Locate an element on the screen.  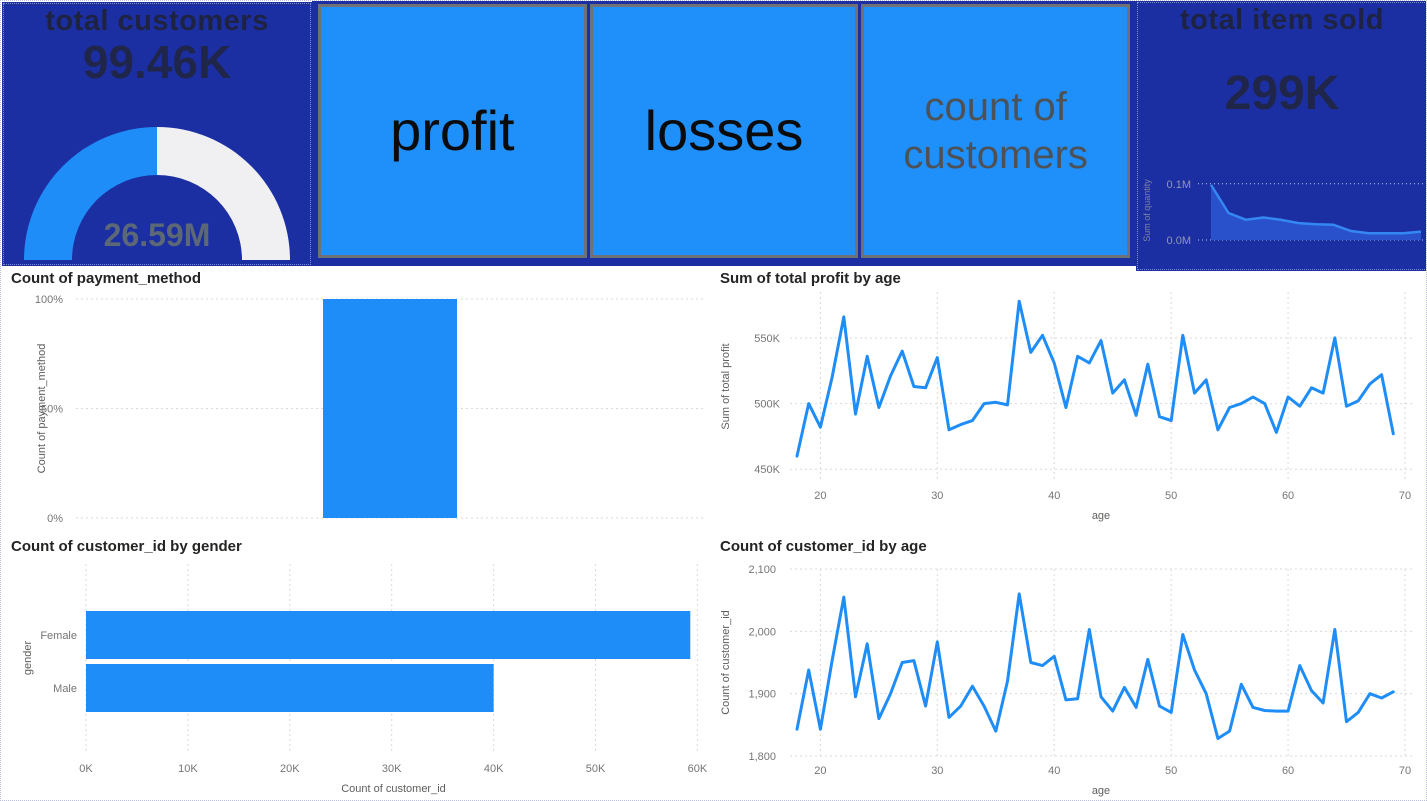
svg-text: 1,800 is located at coordinates (762, 757).